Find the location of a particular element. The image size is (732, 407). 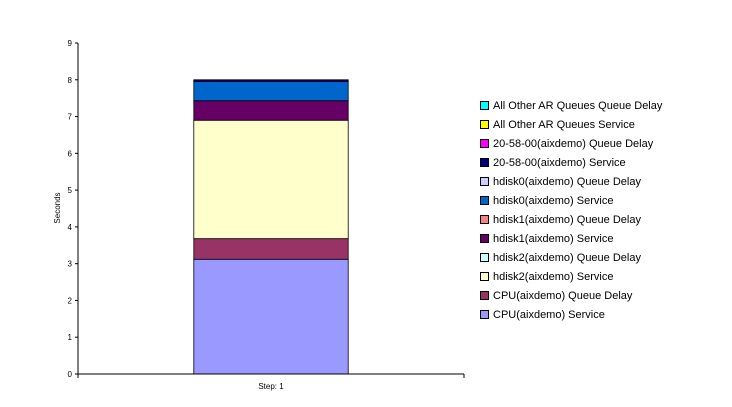

y-tick-label: 3 is located at coordinates (70, 264).